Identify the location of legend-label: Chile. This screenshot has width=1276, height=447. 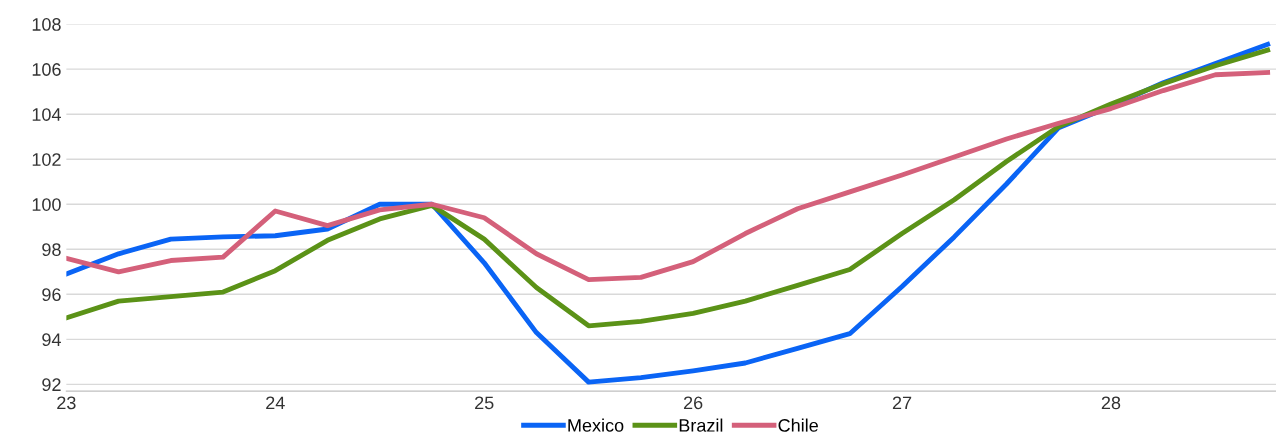
(798, 425).